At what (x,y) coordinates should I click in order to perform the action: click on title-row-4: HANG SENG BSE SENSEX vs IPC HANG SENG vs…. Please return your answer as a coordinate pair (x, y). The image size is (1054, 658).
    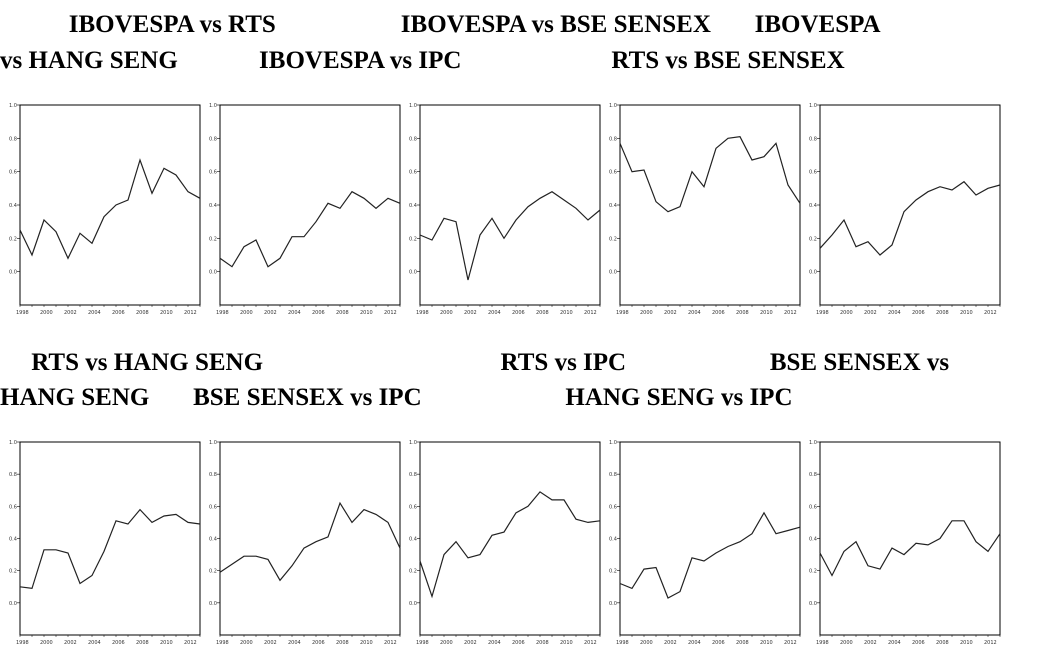
    Looking at the image, I should click on (396, 397).